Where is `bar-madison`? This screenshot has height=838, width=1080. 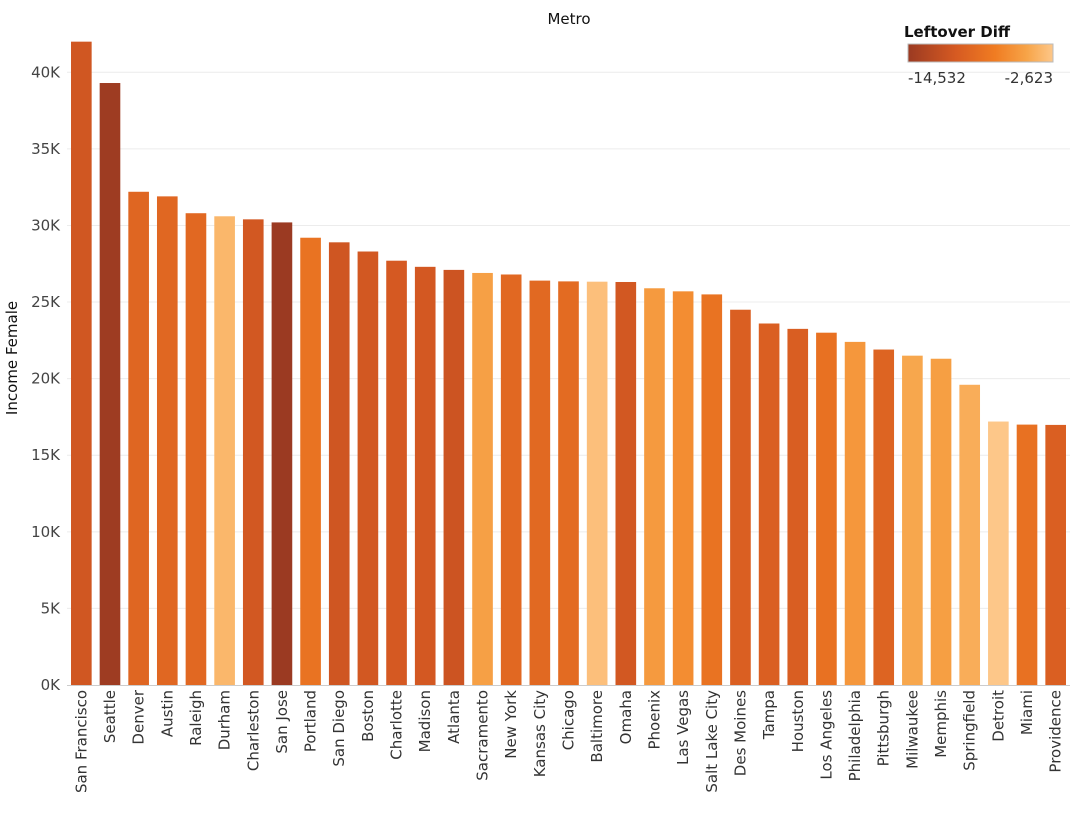 bar-madison is located at coordinates (425, 475).